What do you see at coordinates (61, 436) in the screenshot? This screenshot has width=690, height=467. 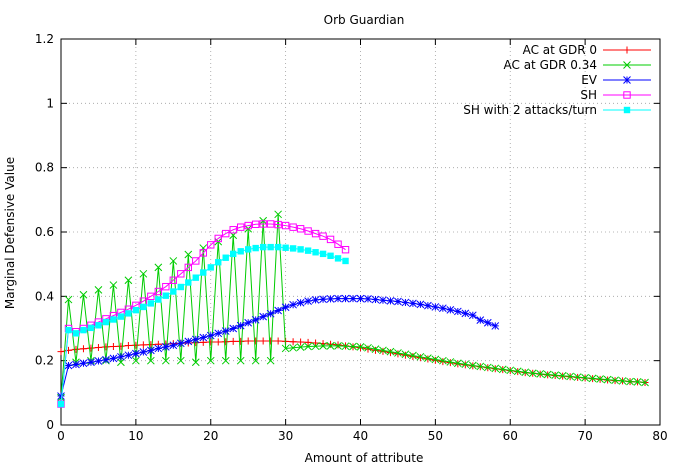 I see `x-tick-label: 0` at bounding box center [61, 436].